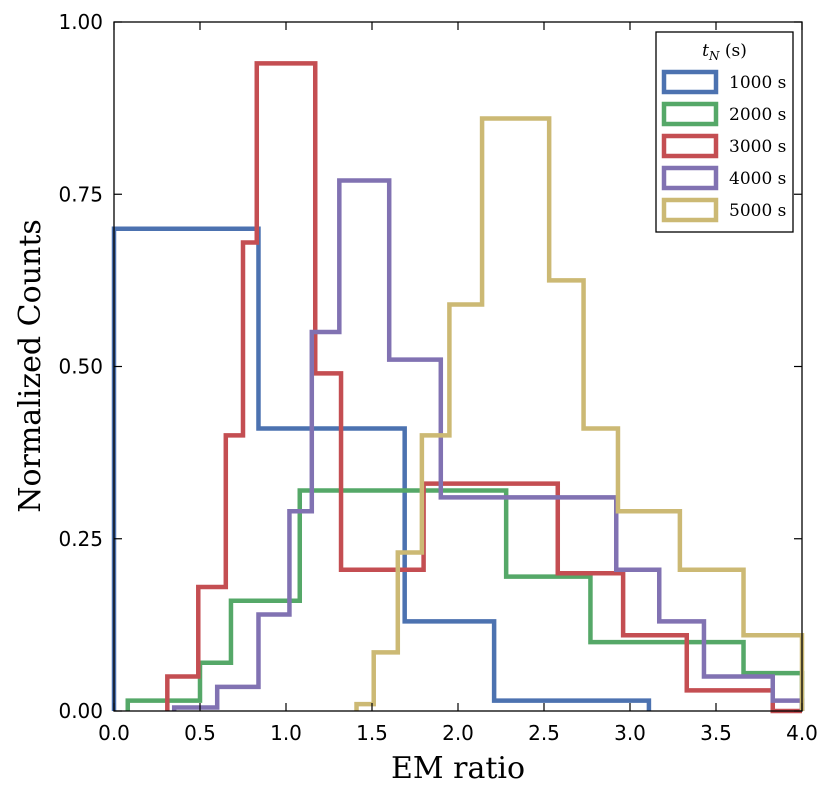 This screenshot has width=831, height=797. Describe the element at coordinates (724, 132) in the screenshot. I see `legend: tN (s) 1000 s 2000 s 3000 s 4000 s 5000 s` at that location.